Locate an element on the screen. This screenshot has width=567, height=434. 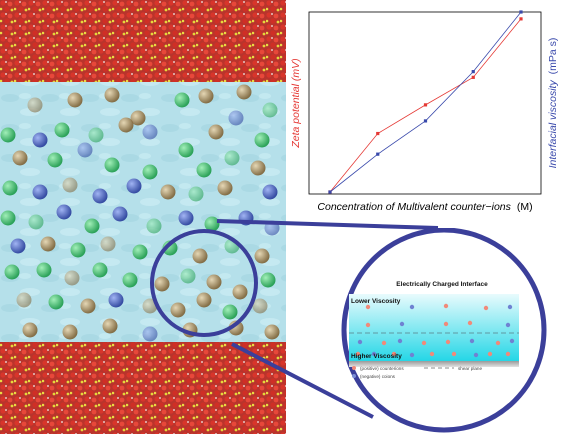
y-axis-right-label: Interfacial viscosity (mPa s) is located at coordinates (553, 103).